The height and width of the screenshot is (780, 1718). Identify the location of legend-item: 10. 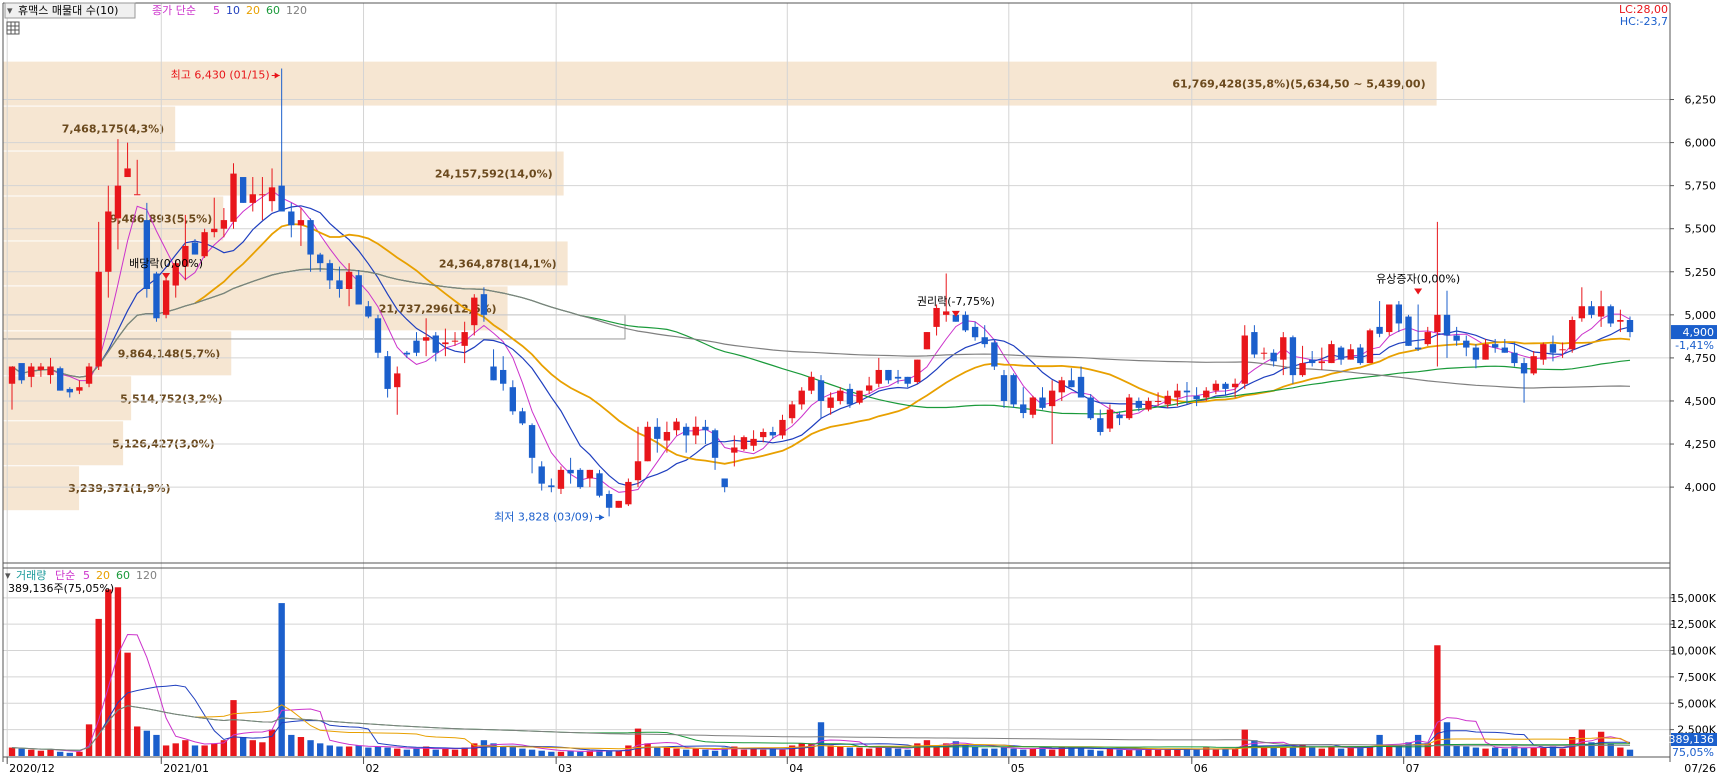
(233, 10).